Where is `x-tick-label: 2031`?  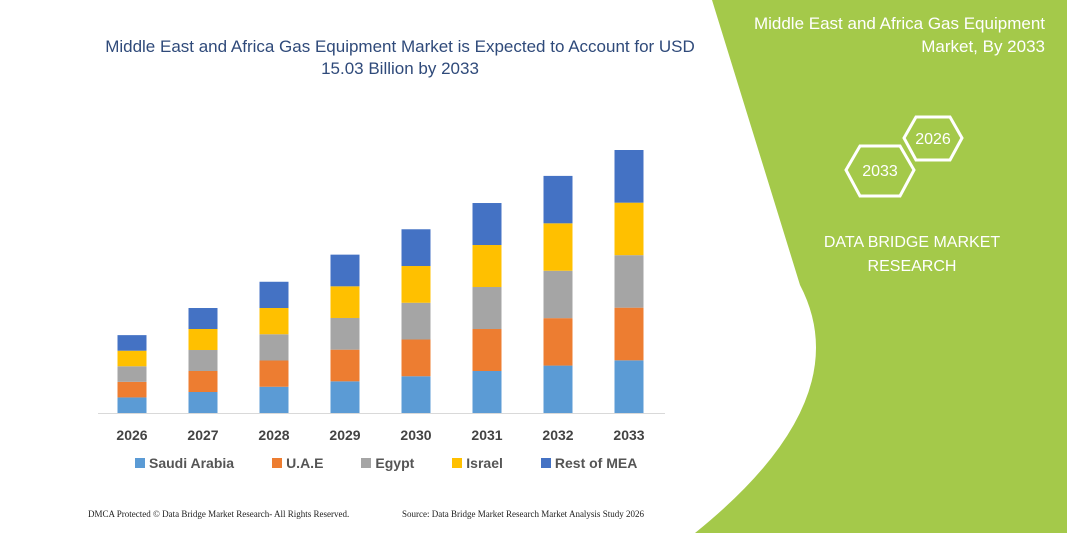
x-tick-label: 2031 is located at coordinates (486, 435).